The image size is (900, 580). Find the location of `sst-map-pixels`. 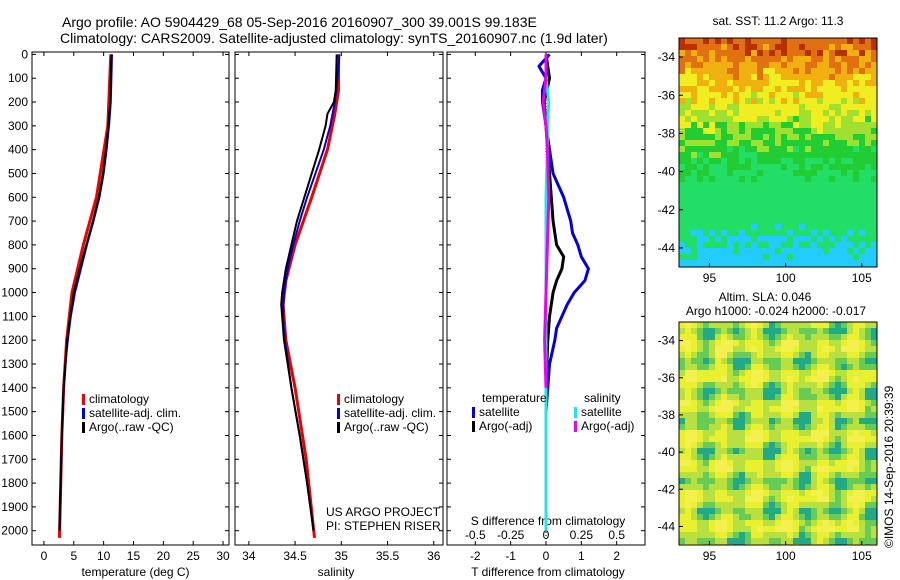

sst-map-pixels is located at coordinates (778, 152).